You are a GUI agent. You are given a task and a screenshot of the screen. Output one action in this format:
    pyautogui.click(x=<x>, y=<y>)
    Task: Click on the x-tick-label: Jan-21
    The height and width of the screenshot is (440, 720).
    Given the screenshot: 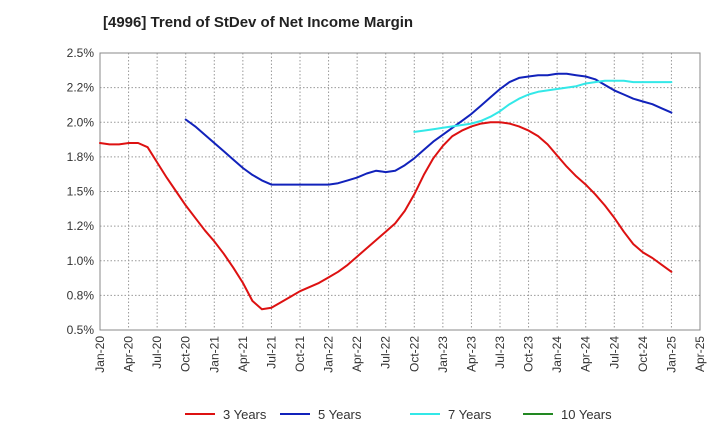 What is the action you would take?
    pyautogui.click(x=214, y=354)
    